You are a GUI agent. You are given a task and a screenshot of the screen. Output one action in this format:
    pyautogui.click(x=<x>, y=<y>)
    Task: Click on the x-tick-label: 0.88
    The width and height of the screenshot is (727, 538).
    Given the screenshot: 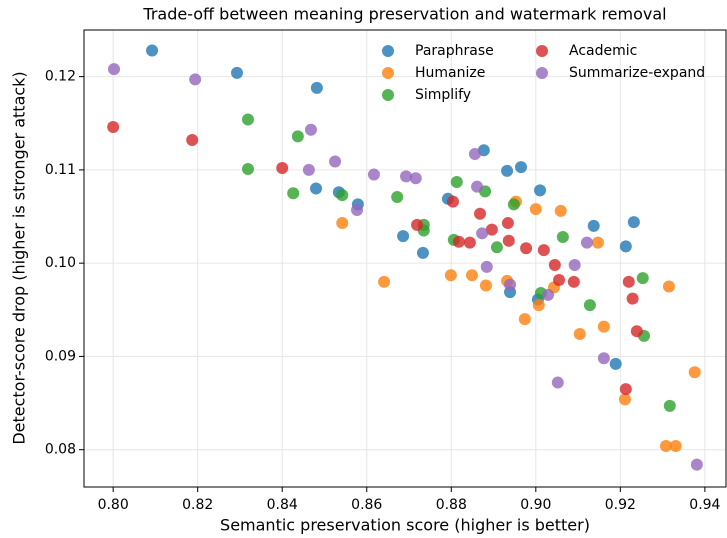 What is the action you would take?
    pyautogui.click(x=451, y=505)
    